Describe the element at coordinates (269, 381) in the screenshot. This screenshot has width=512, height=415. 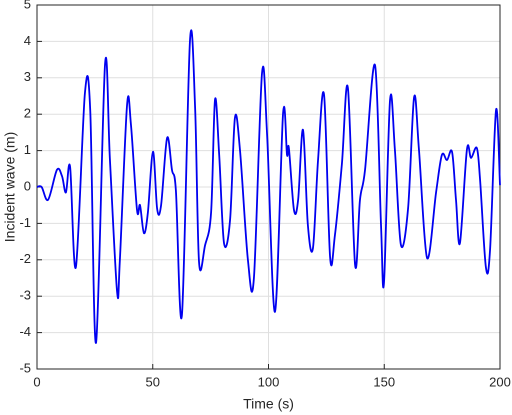
I see `x-tick-label: 100` at that location.